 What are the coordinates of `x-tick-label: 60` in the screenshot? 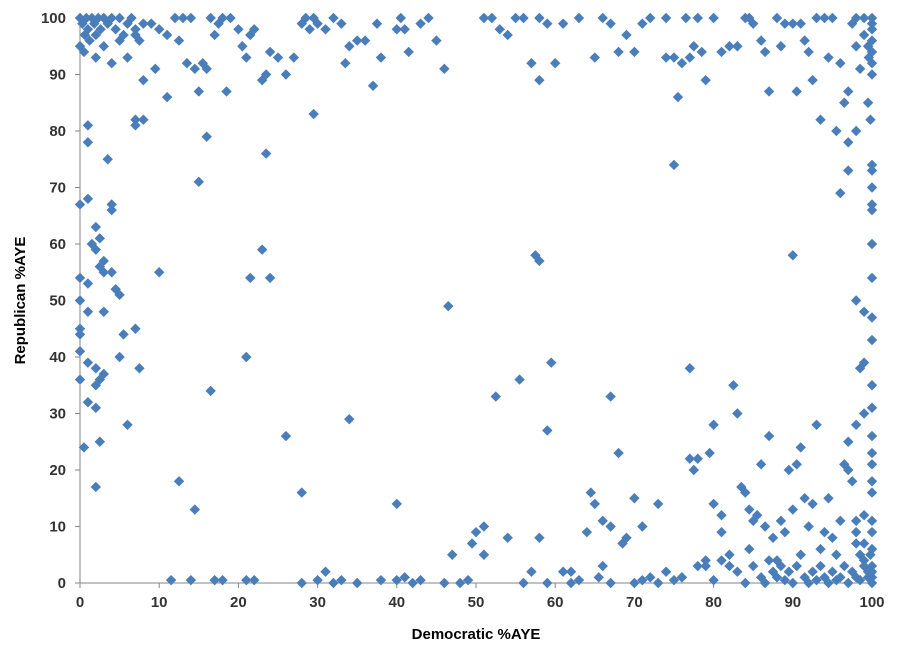 It's located at (555, 602).